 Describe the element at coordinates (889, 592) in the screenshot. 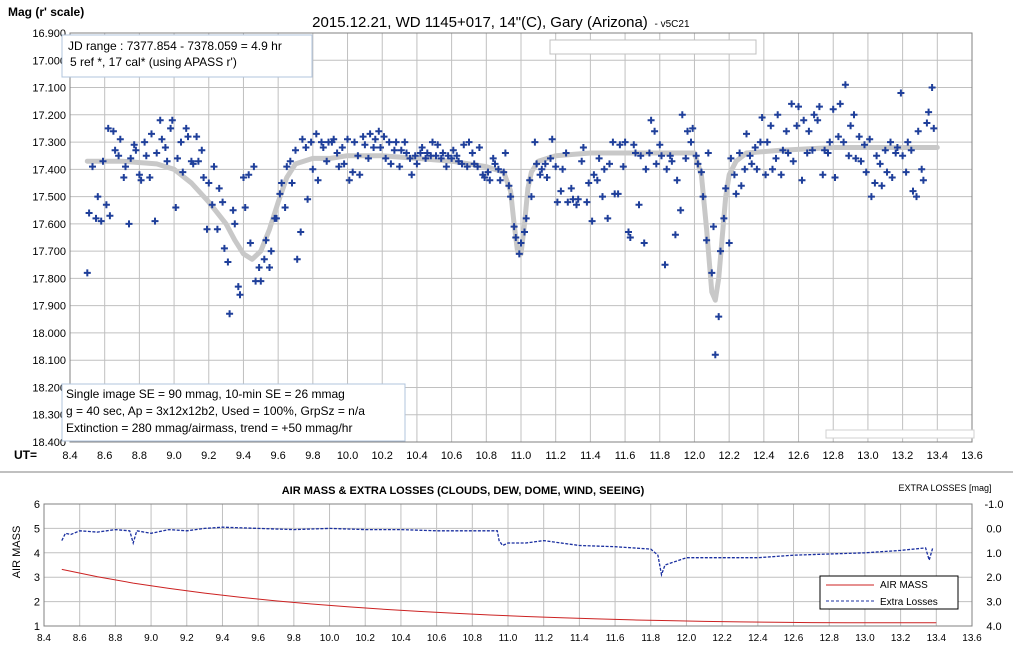

I see `bottom-legend: AIR MASS Extra Losses` at that location.